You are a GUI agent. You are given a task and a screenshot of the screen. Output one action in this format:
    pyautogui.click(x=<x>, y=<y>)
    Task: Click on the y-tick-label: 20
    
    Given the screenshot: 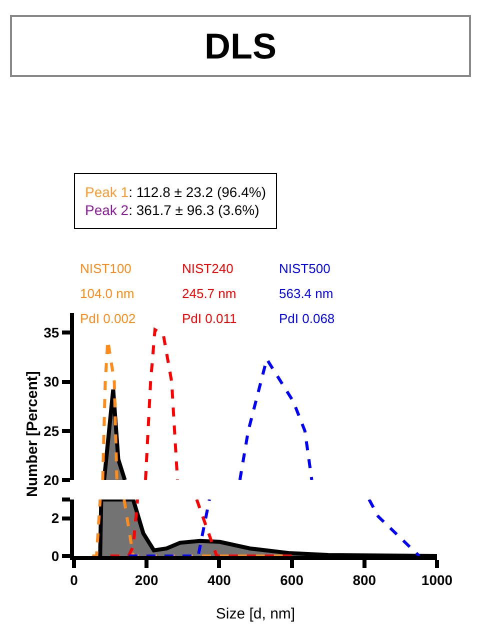 What is the action you would take?
    pyautogui.click(x=52, y=480)
    